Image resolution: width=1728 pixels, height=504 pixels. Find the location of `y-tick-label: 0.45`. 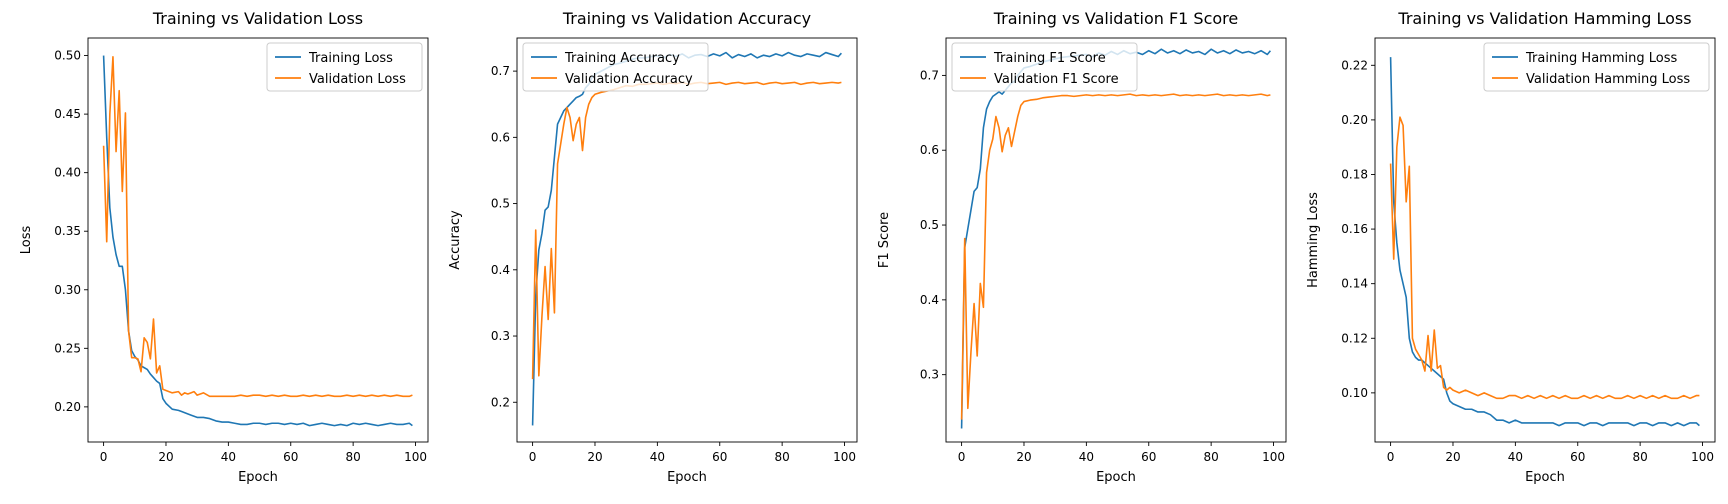

y-tick-label: 0.45 is located at coordinates (67, 114).